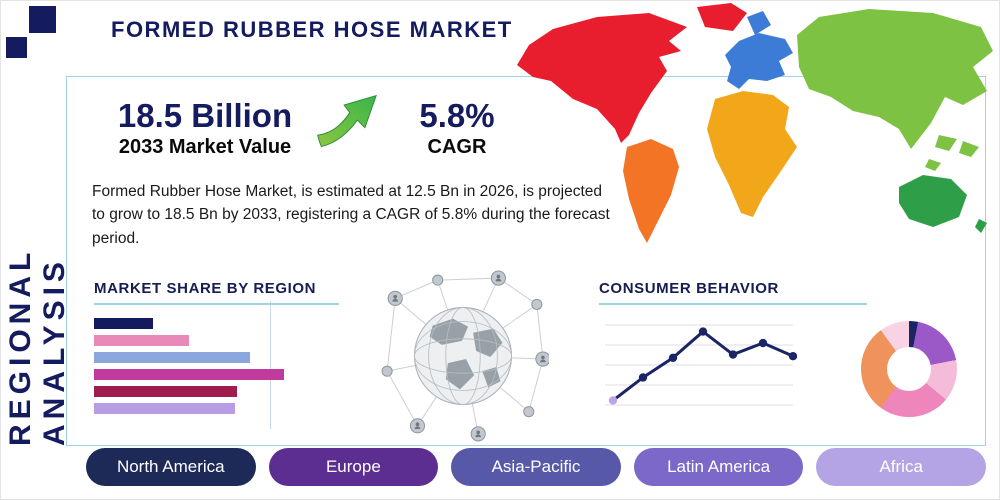 The width and height of the screenshot is (1000, 500). What do you see at coordinates (718, 467) in the screenshot?
I see `region-button-latin-america: Latin America` at bounding box center [718, 467].